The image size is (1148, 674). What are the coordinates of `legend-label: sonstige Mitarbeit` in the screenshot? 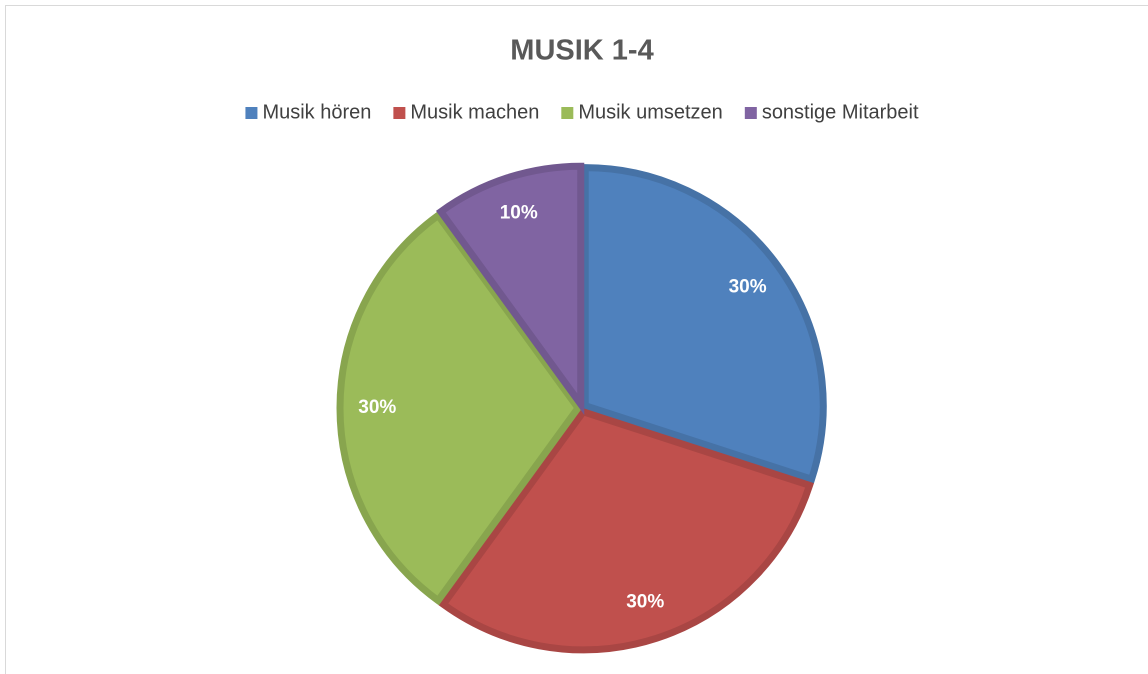 It's located at (840, 112).